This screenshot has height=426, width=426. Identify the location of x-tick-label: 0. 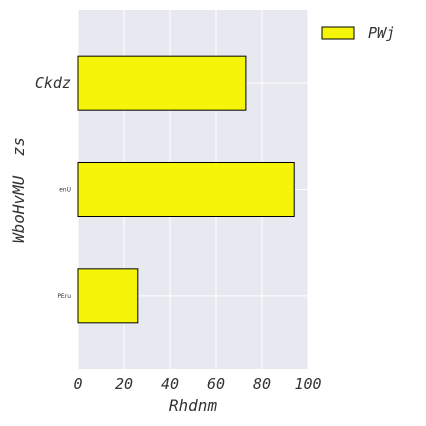
(77, 384).